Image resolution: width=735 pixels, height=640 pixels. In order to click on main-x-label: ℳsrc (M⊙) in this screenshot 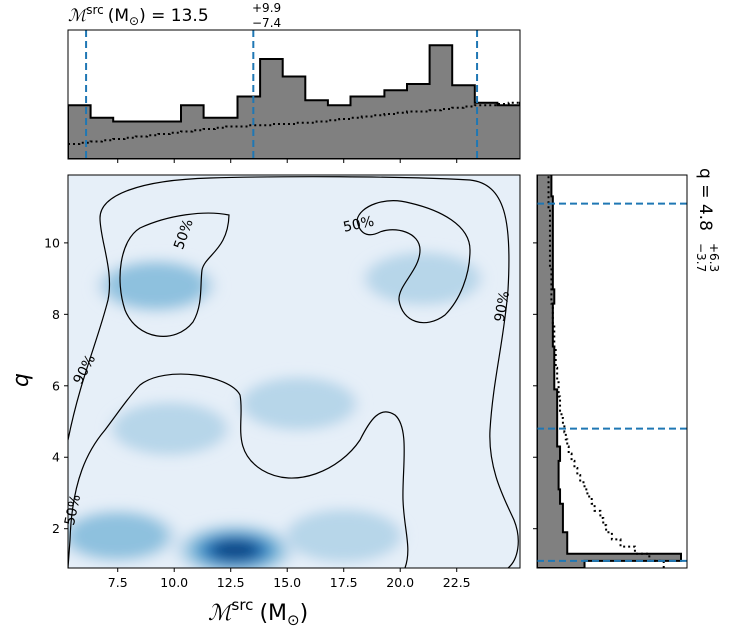, I will do `click(258, 612)`.